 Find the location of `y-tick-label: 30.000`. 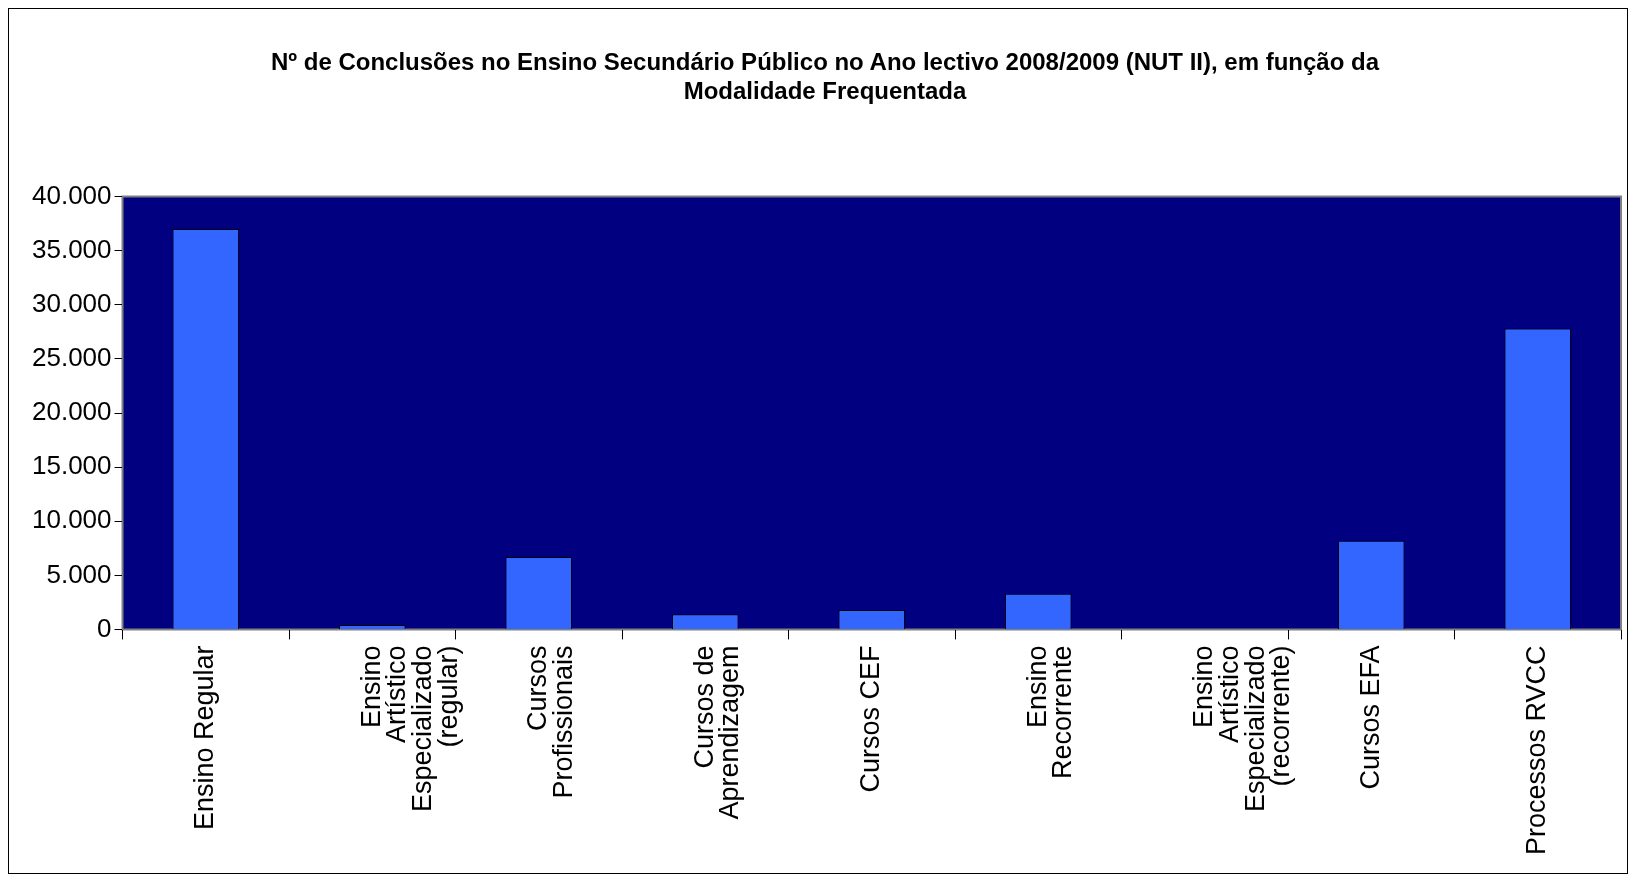

y-tick-label: 30.000 is located at coordinates (71, 302).